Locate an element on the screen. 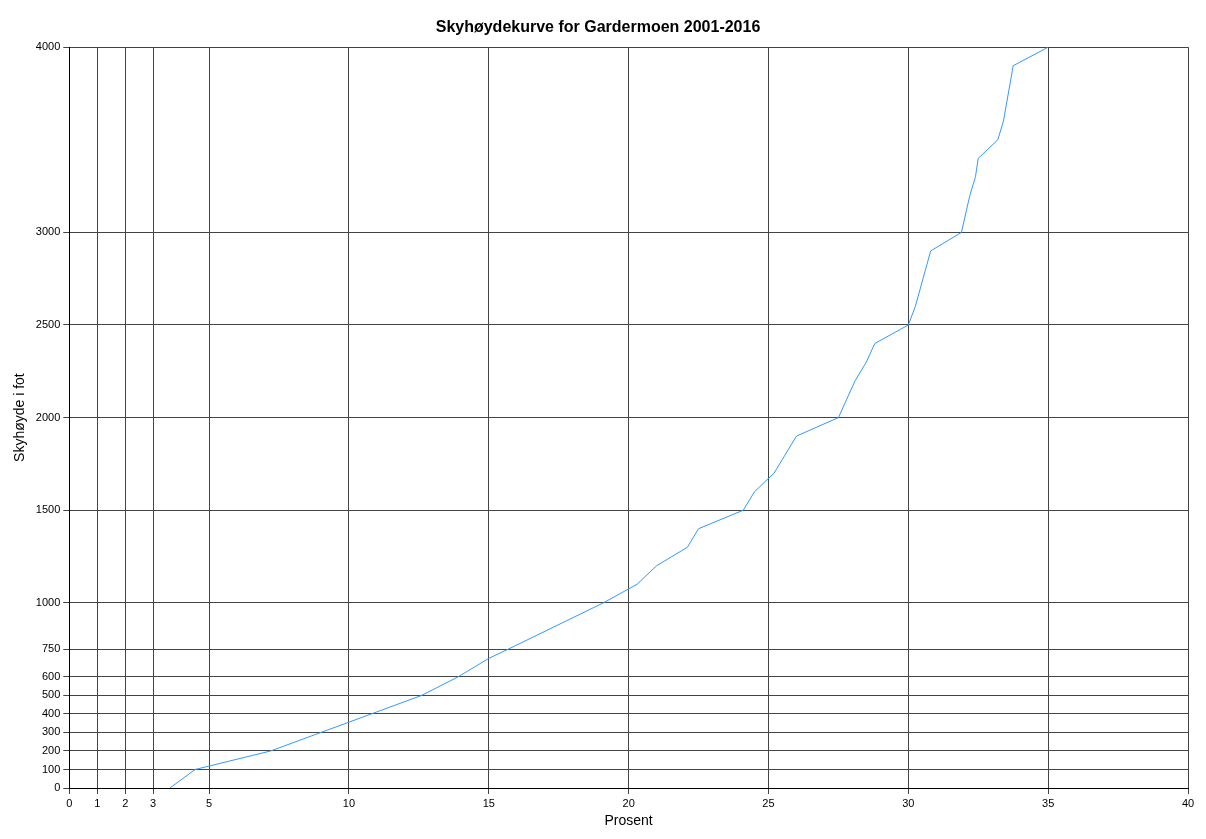 This screenshot has width=1206, height=839. x-tick-label: 1 is located at coordinates (97, 802).